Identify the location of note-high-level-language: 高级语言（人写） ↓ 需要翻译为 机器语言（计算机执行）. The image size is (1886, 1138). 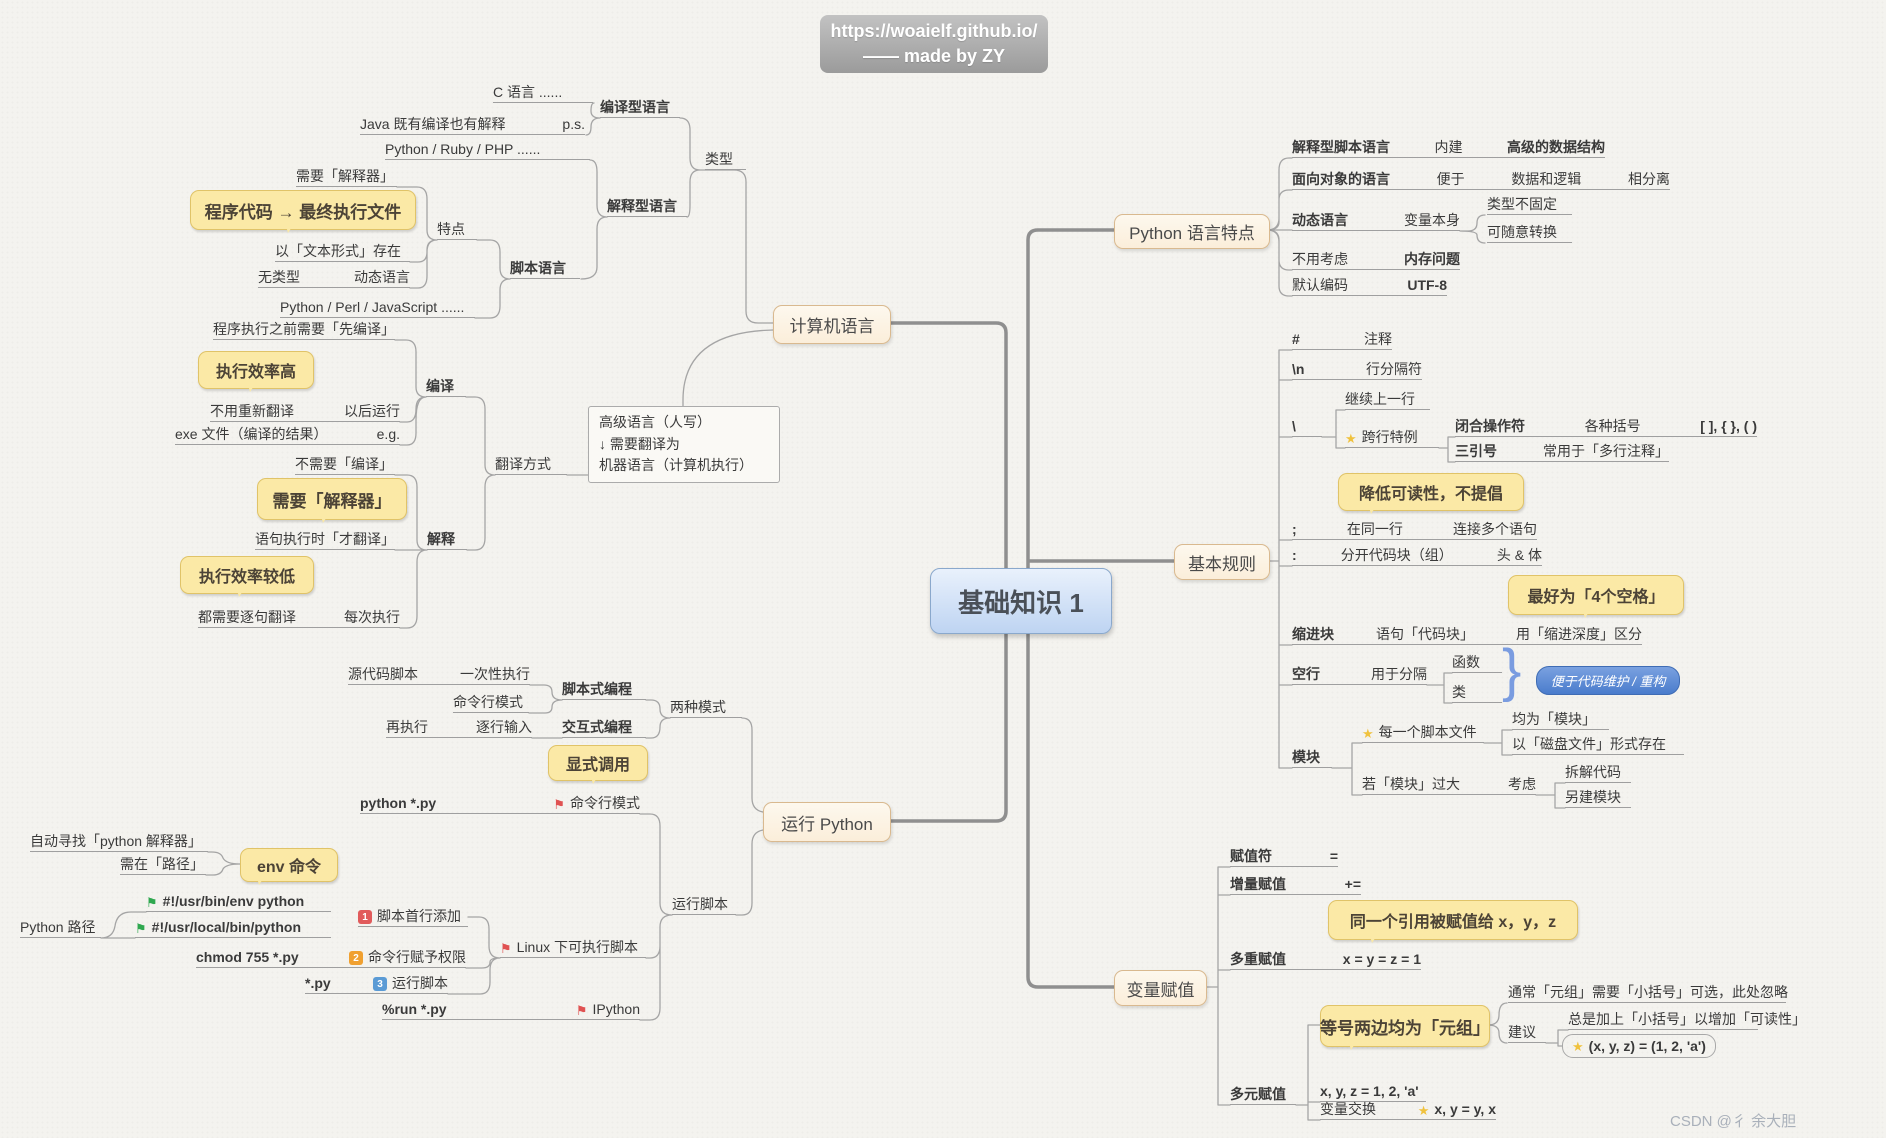
(684, 445).